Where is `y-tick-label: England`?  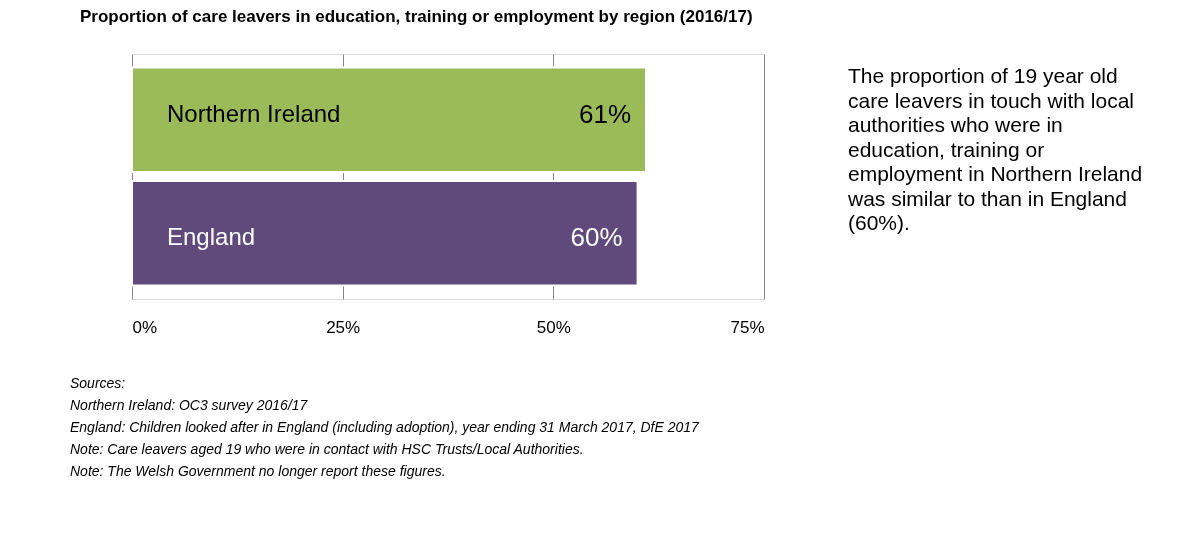 y-tick-label: England is located at coordinates (211, 236).